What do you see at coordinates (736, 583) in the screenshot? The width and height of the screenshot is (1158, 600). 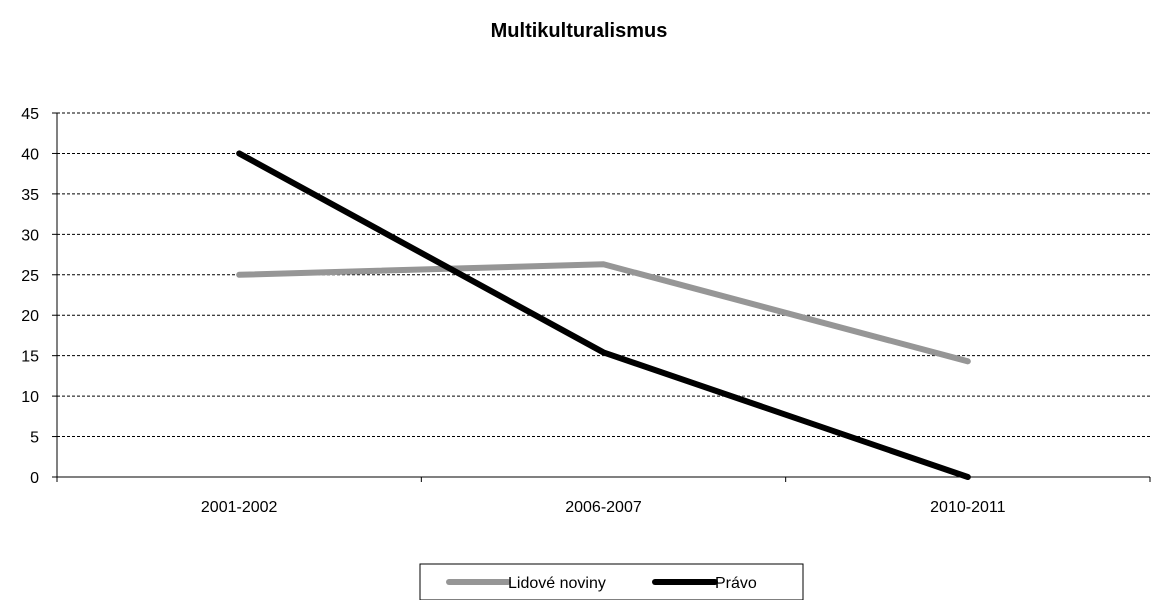 I see `legend-label: Právo` at bounding box center [736, 583].